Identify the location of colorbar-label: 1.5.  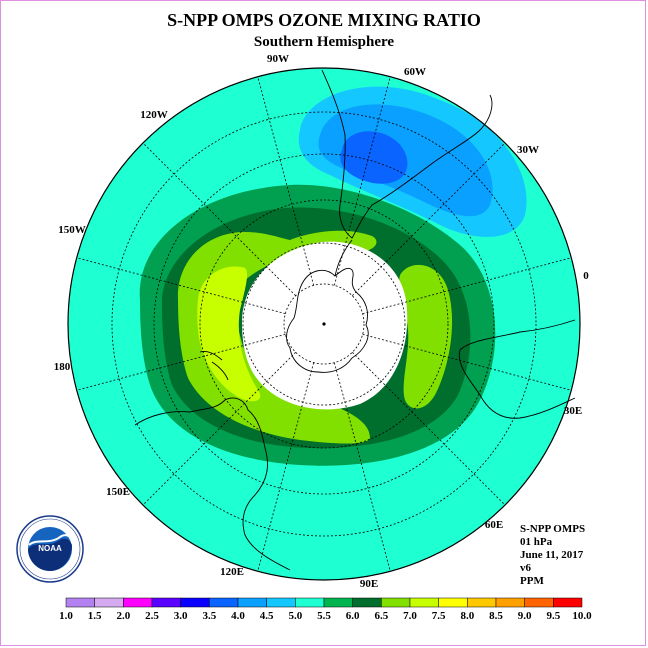
(95, 616).